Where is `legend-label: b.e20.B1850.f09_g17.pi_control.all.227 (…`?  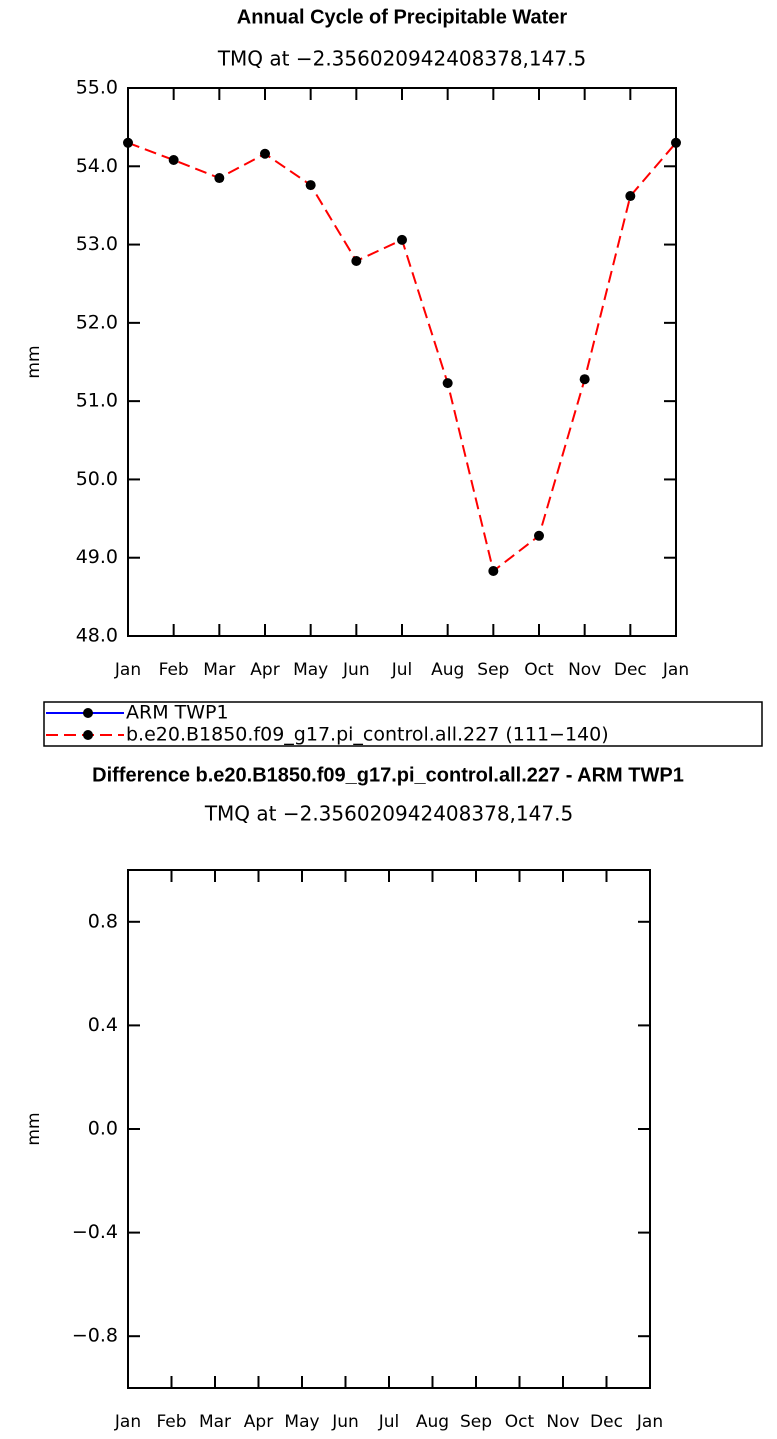
legend-label: b.e20.B1850.f09_g17.pi_control.all.227 (… is located at coordinates (367, 735).